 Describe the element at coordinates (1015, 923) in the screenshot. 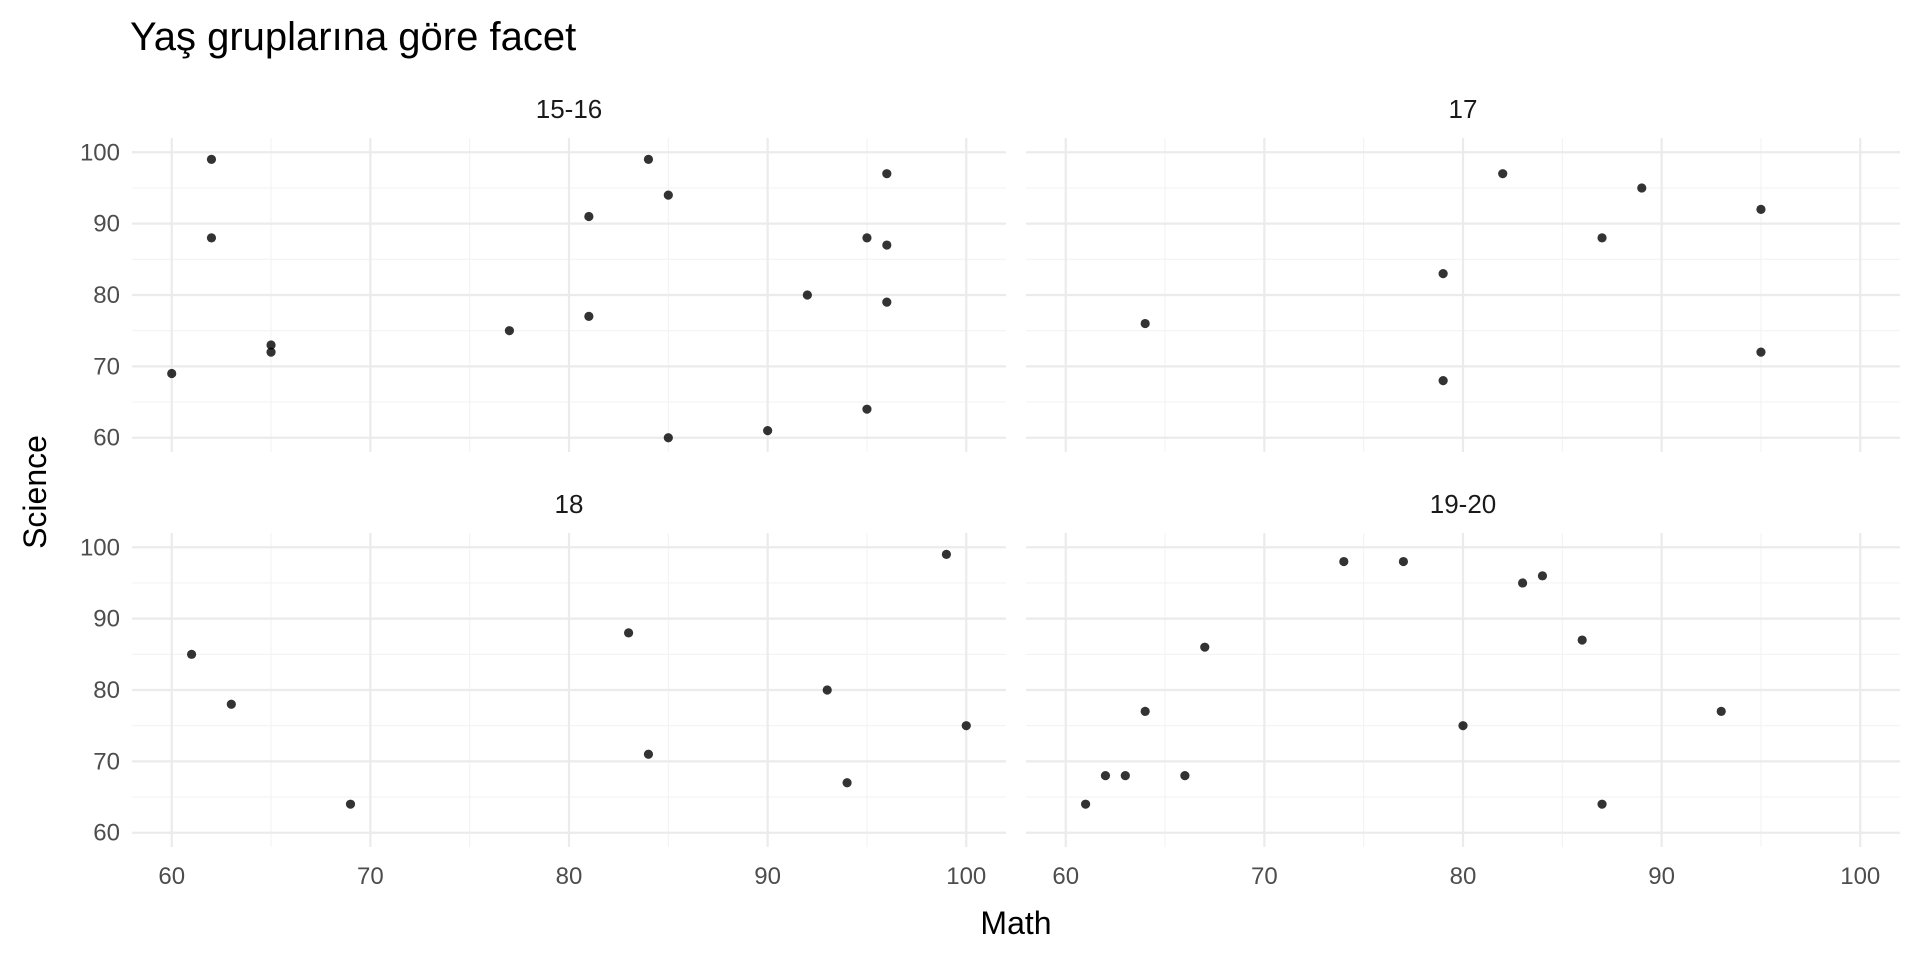

I see `x-axis-label: Math` at that location.